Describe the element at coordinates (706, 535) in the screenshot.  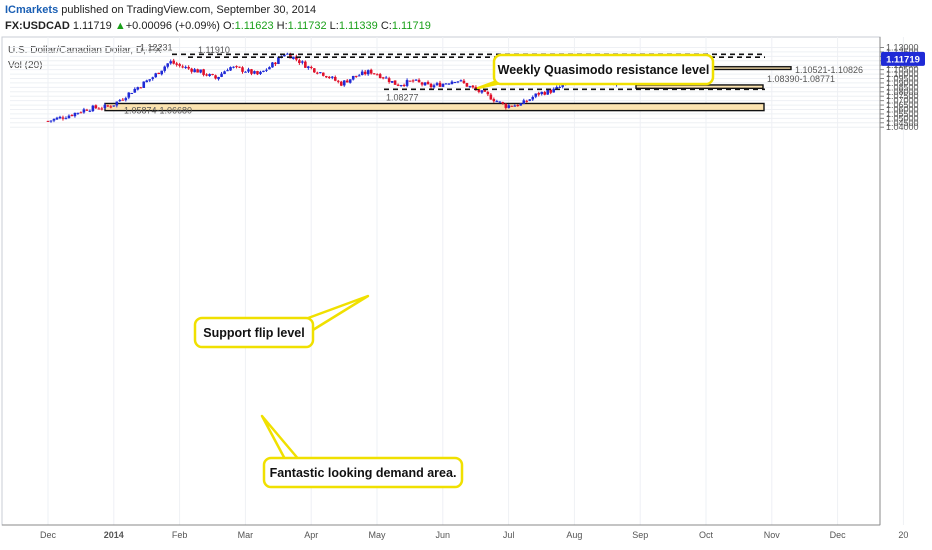
I see `x-tick-label: Oct` at that location.